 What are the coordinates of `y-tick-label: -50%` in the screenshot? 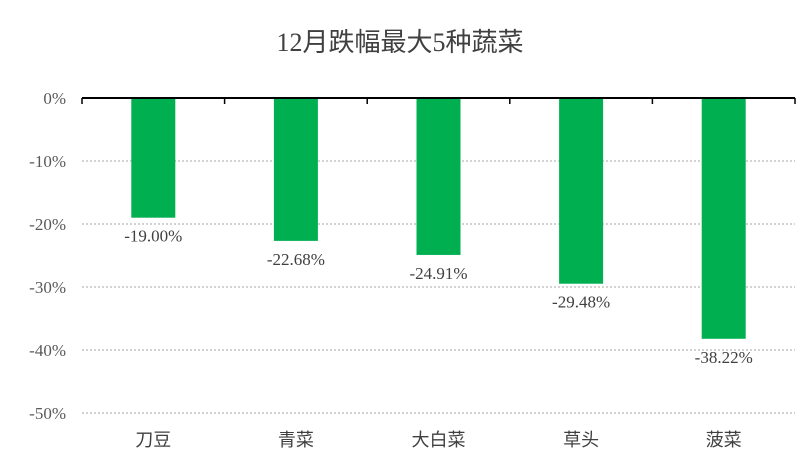 It's located at (47, 413).